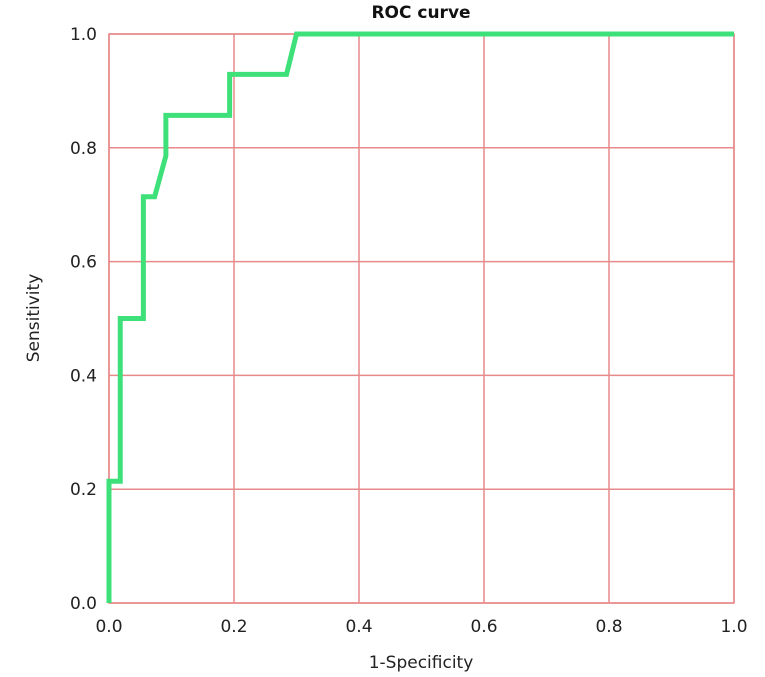 The image size is (765, 677). Describe the element at coordinates (83, 604) in the screenshot. I see `y-tick-label: 0.0` at that location.